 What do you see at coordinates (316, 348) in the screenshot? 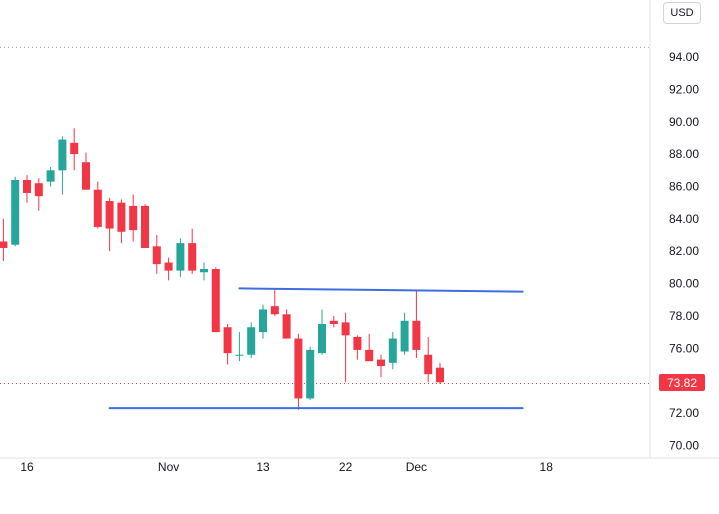
I see `trendlines` at bounding box center [316, 348].